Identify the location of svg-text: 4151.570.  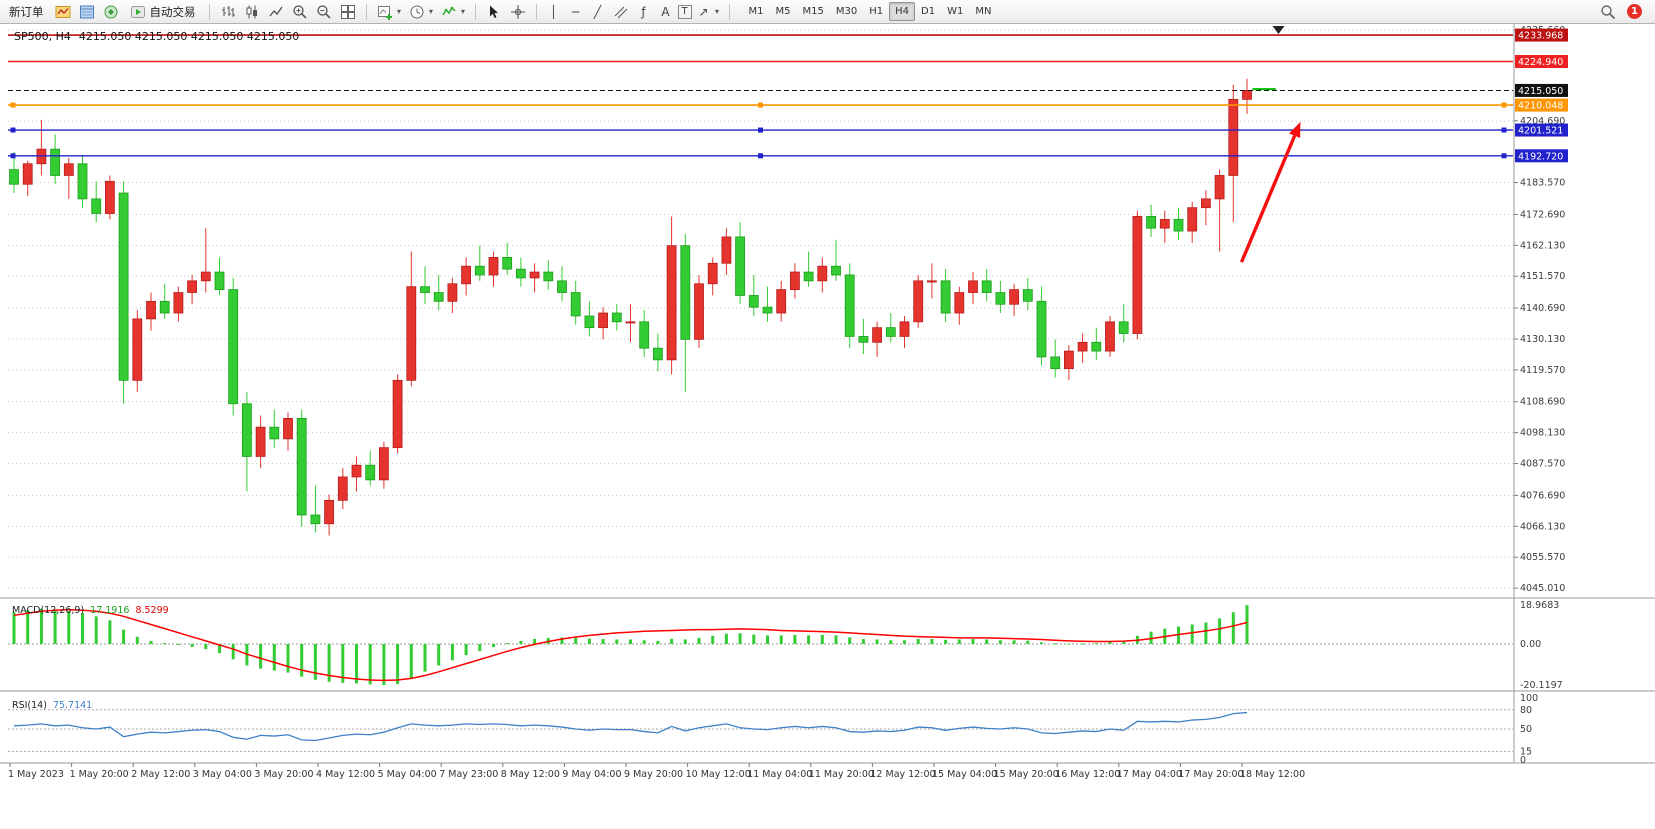
(1542, 276).